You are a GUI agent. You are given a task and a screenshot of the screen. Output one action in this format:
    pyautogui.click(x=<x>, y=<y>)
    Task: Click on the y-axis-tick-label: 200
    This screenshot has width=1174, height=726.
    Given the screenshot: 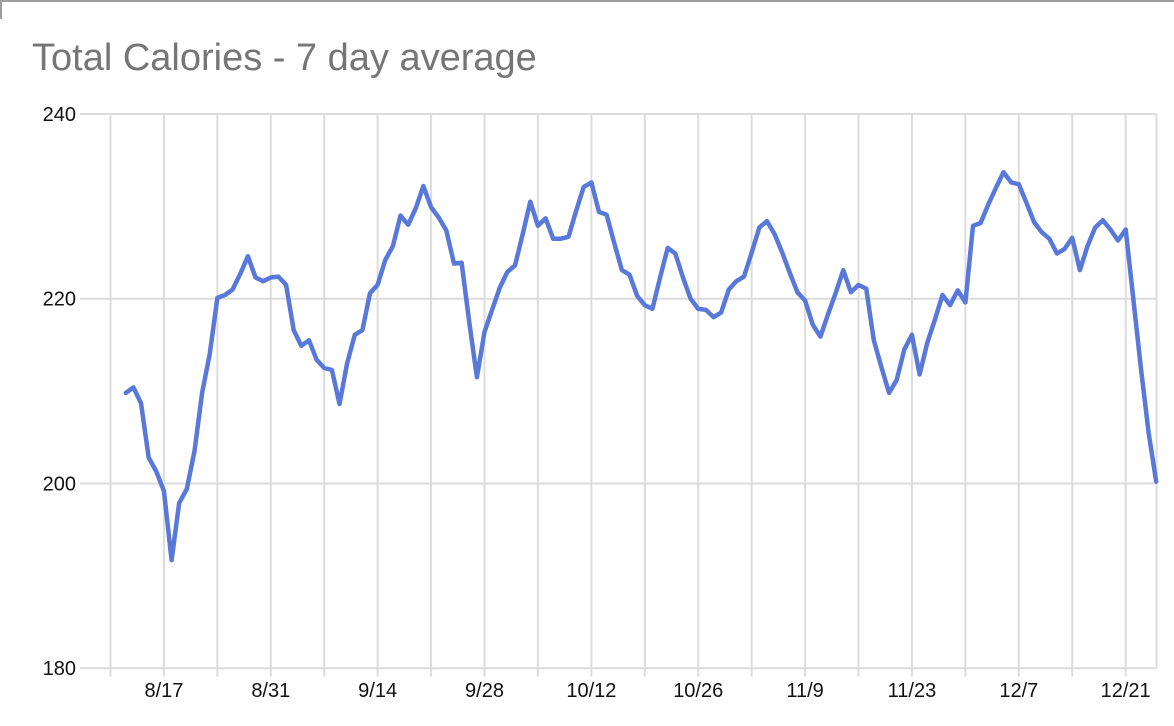 What is the action you would take?
    pyautogui.click(x=59, y=484)
    